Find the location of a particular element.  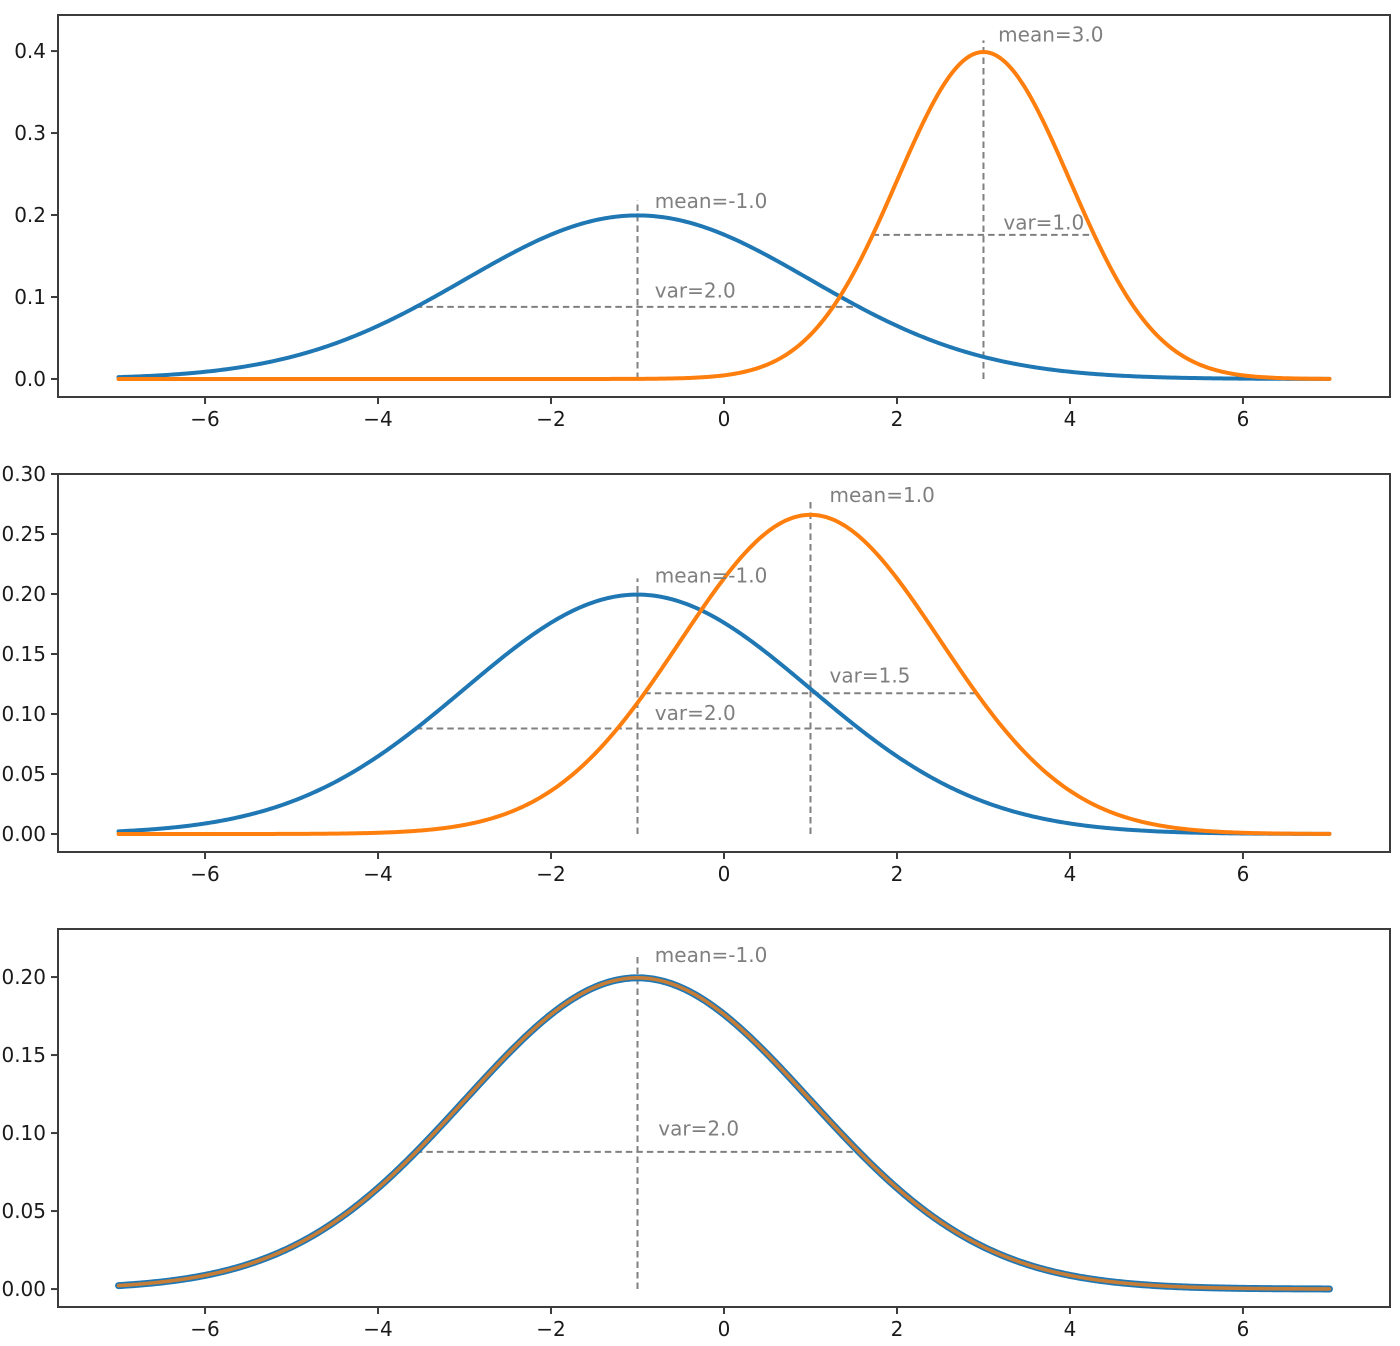

mean-annotation-label: mean=1.0 is located at coordinates (882, 495).